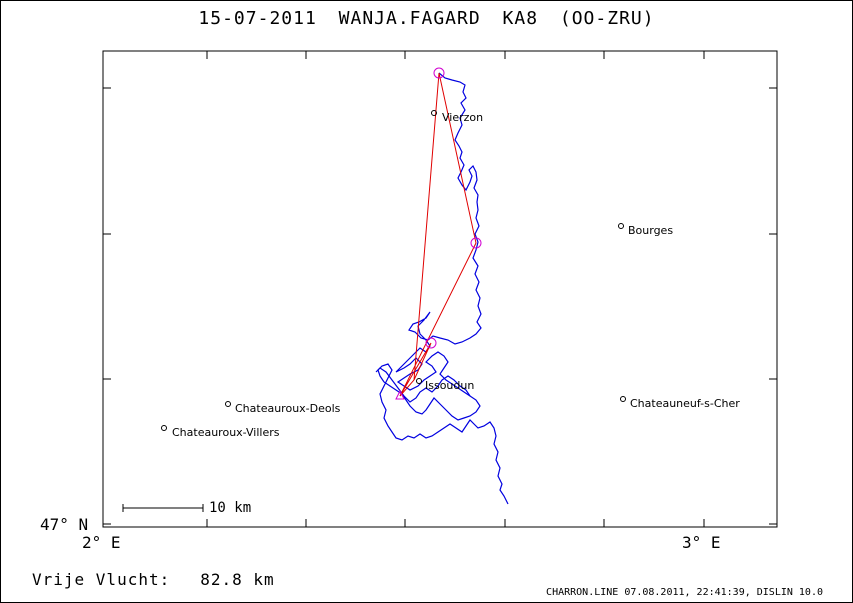 This screenshot has height=603, width=853. Describe the element at coordinates (400, 394) in the screenshot. I see `start-triangle-icon` at that location.